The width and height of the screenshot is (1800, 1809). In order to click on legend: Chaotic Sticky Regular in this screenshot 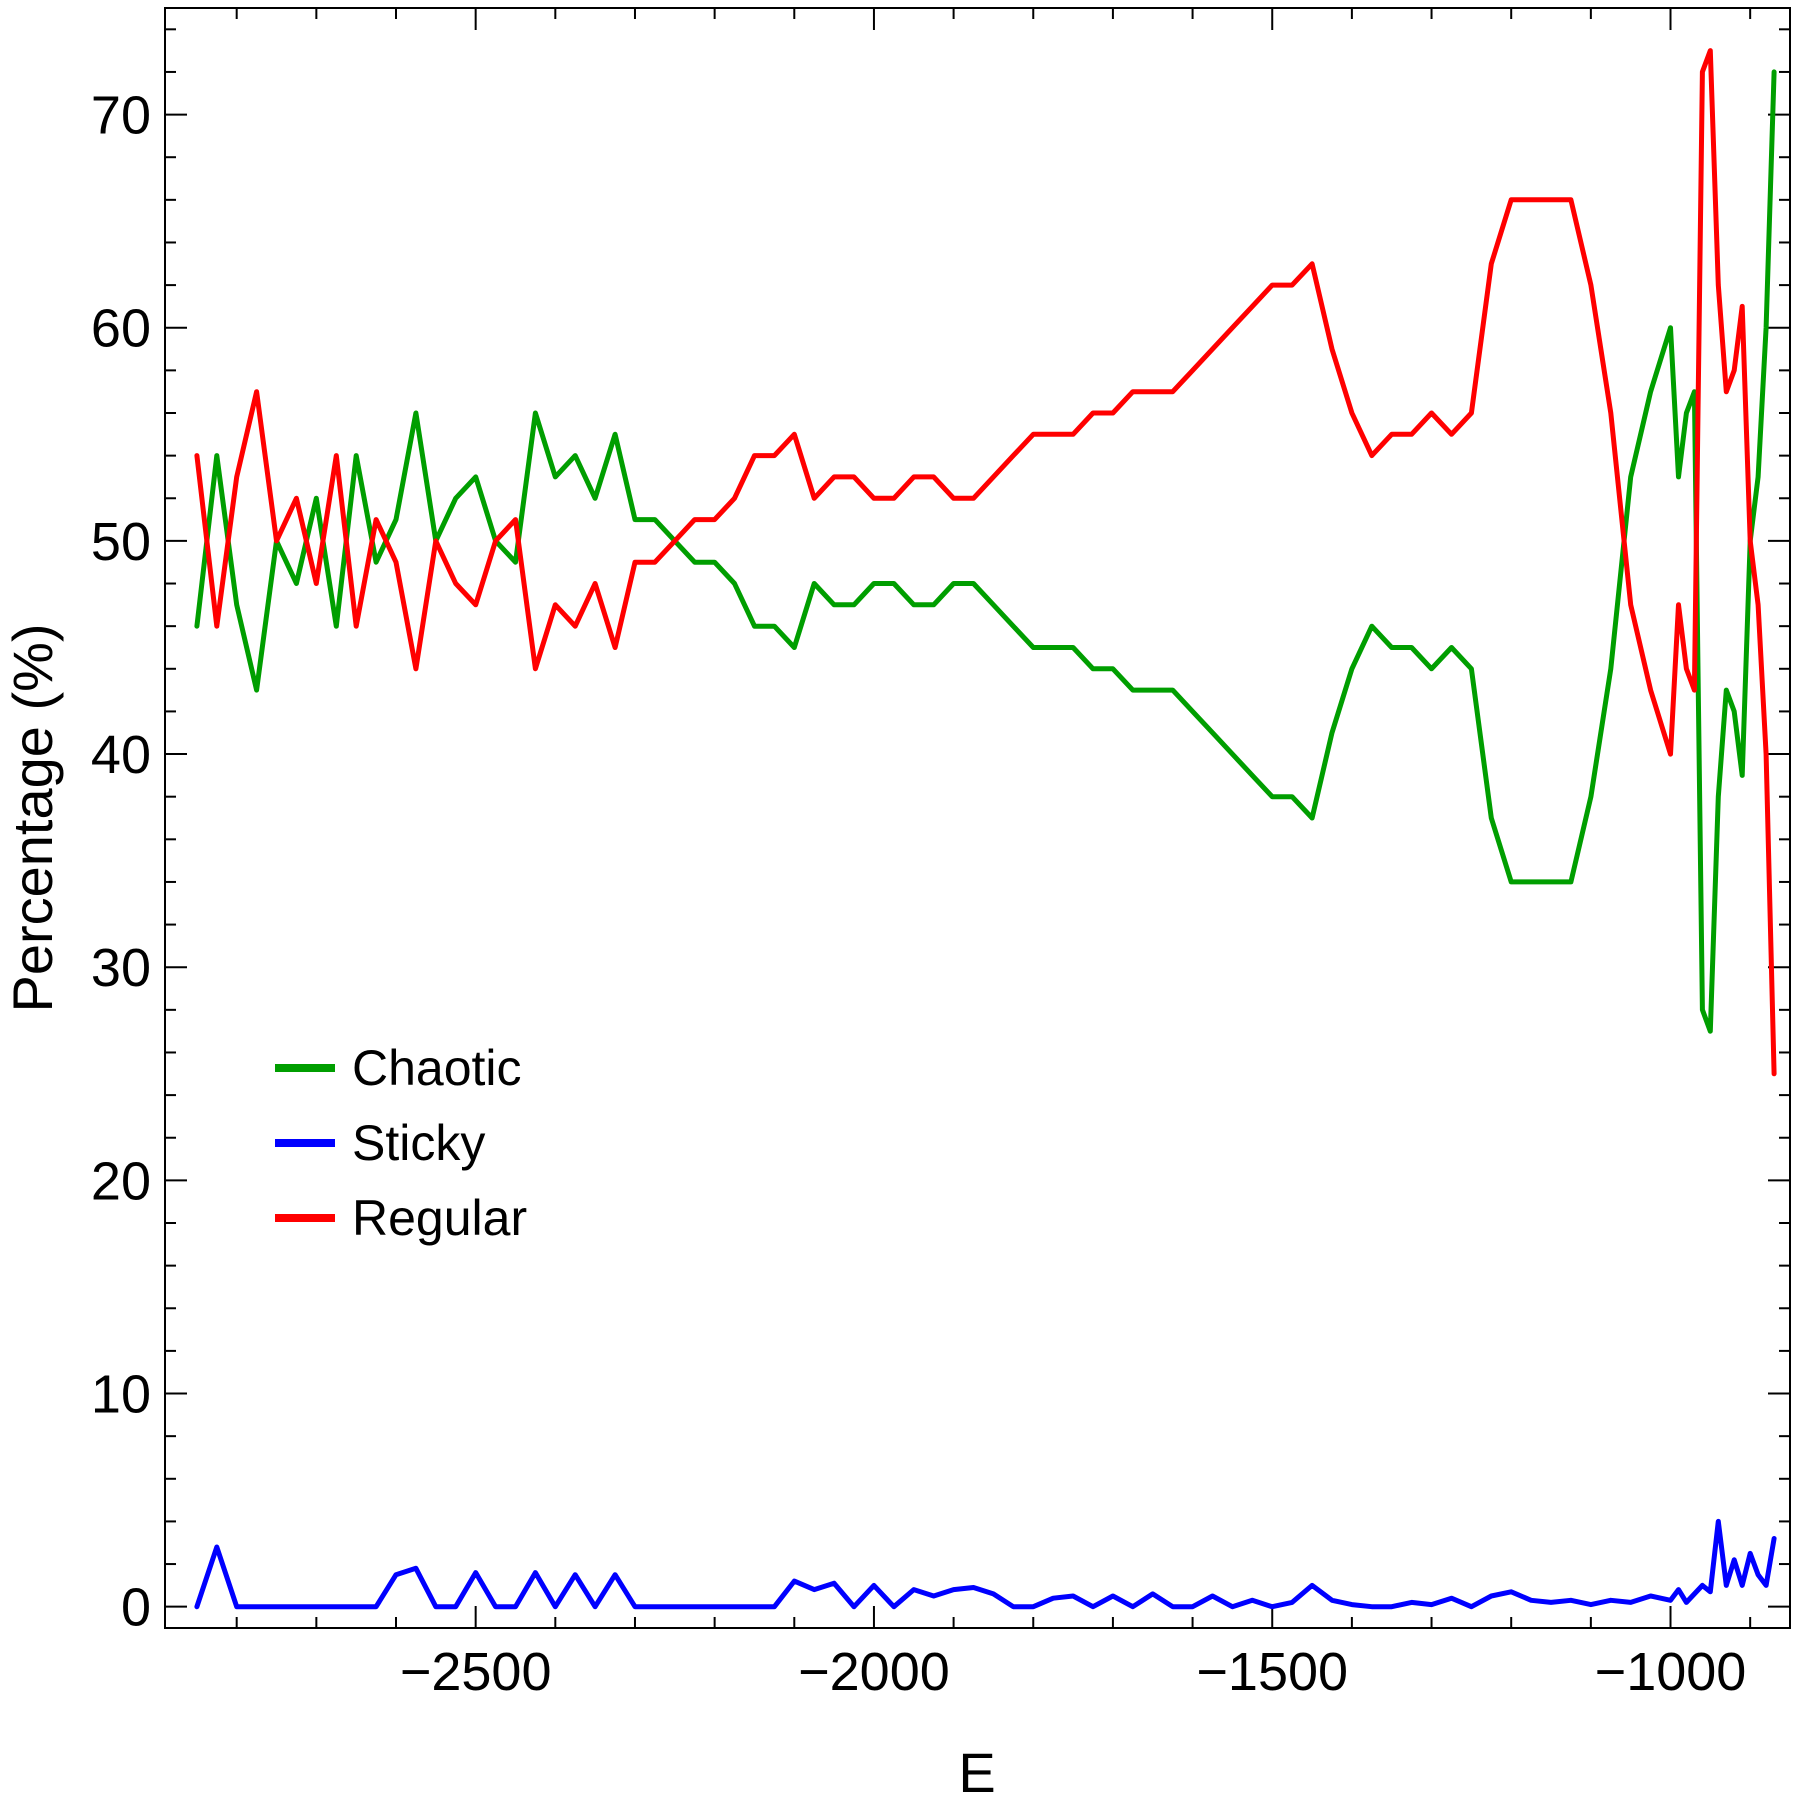, I will do `click(401, 1143)`.